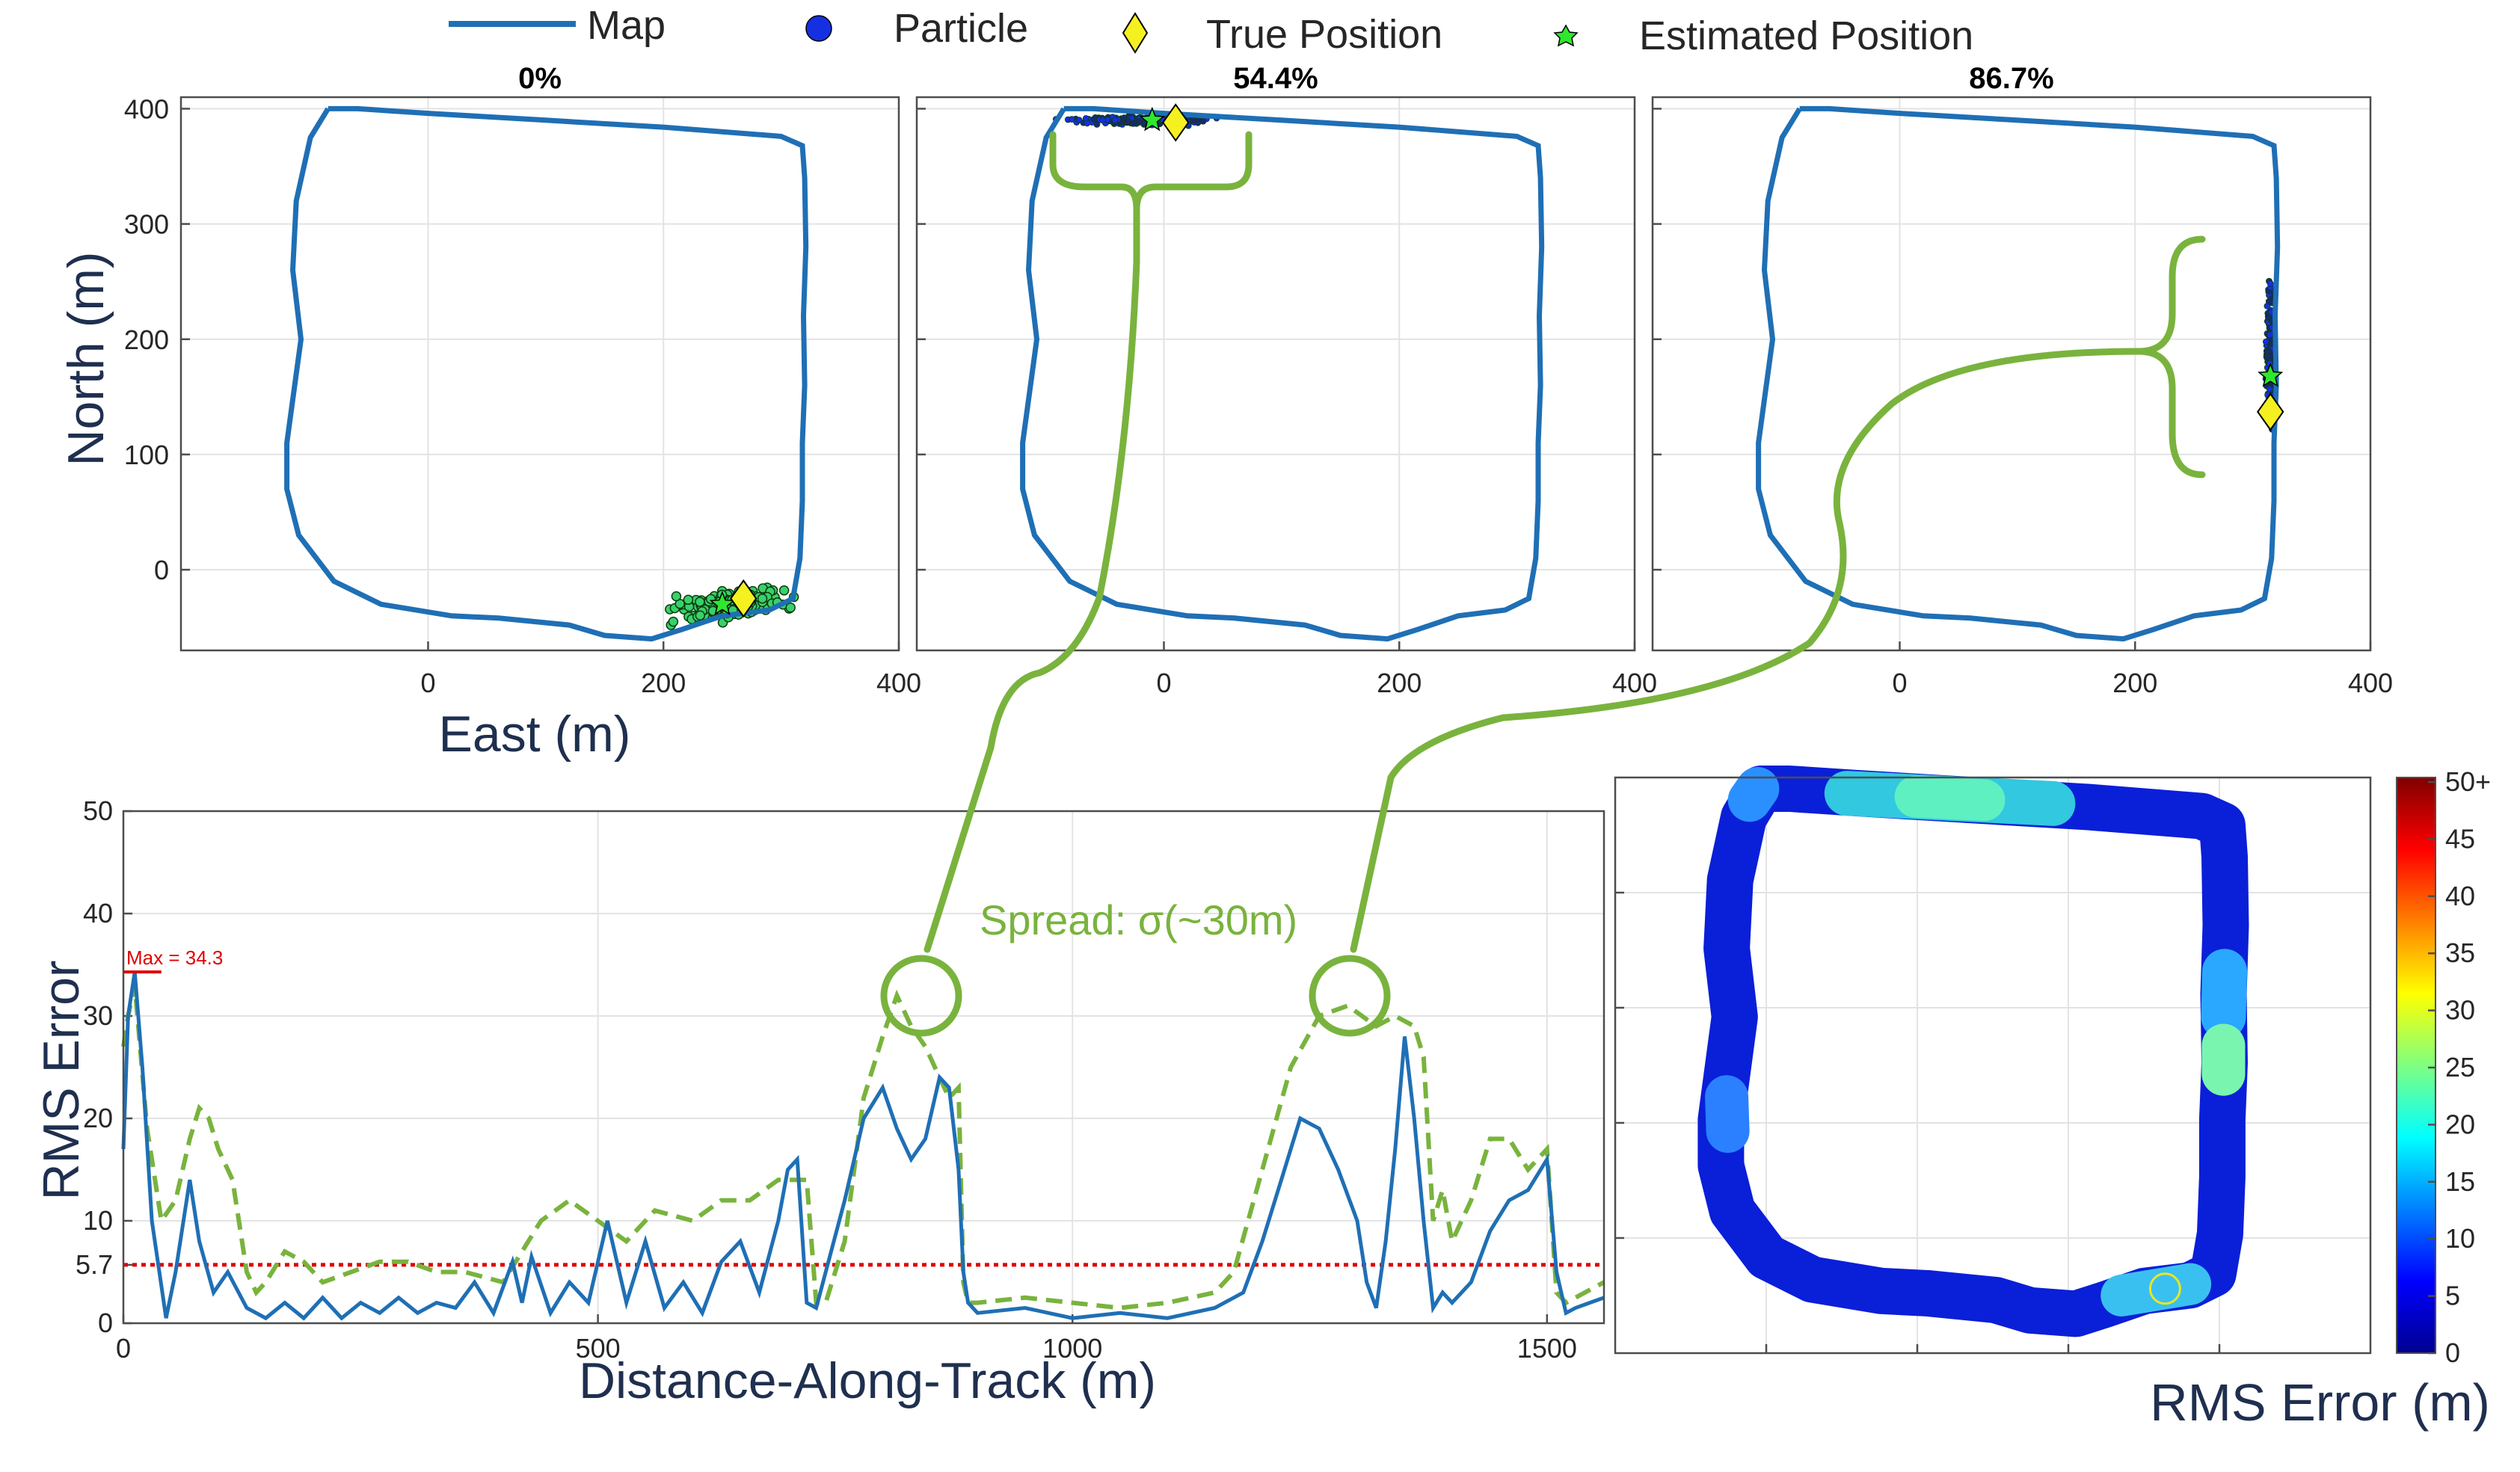 This screenshot has height=1472, width=2520. I want to click on colorbar-tick-label: 20, so click(2460, 1124).